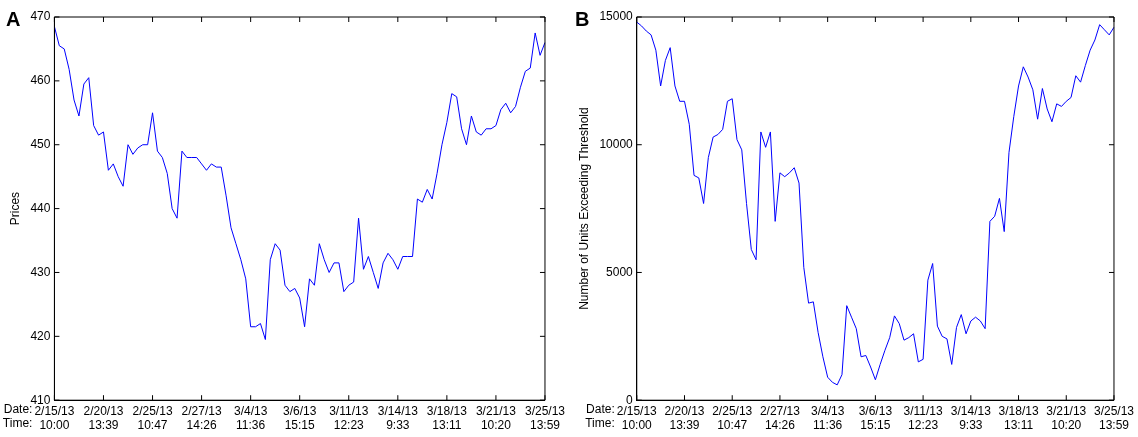 This screenshot has height=437, width=1138. I want to click on y-tick-label: 15000, so click(616, 16).